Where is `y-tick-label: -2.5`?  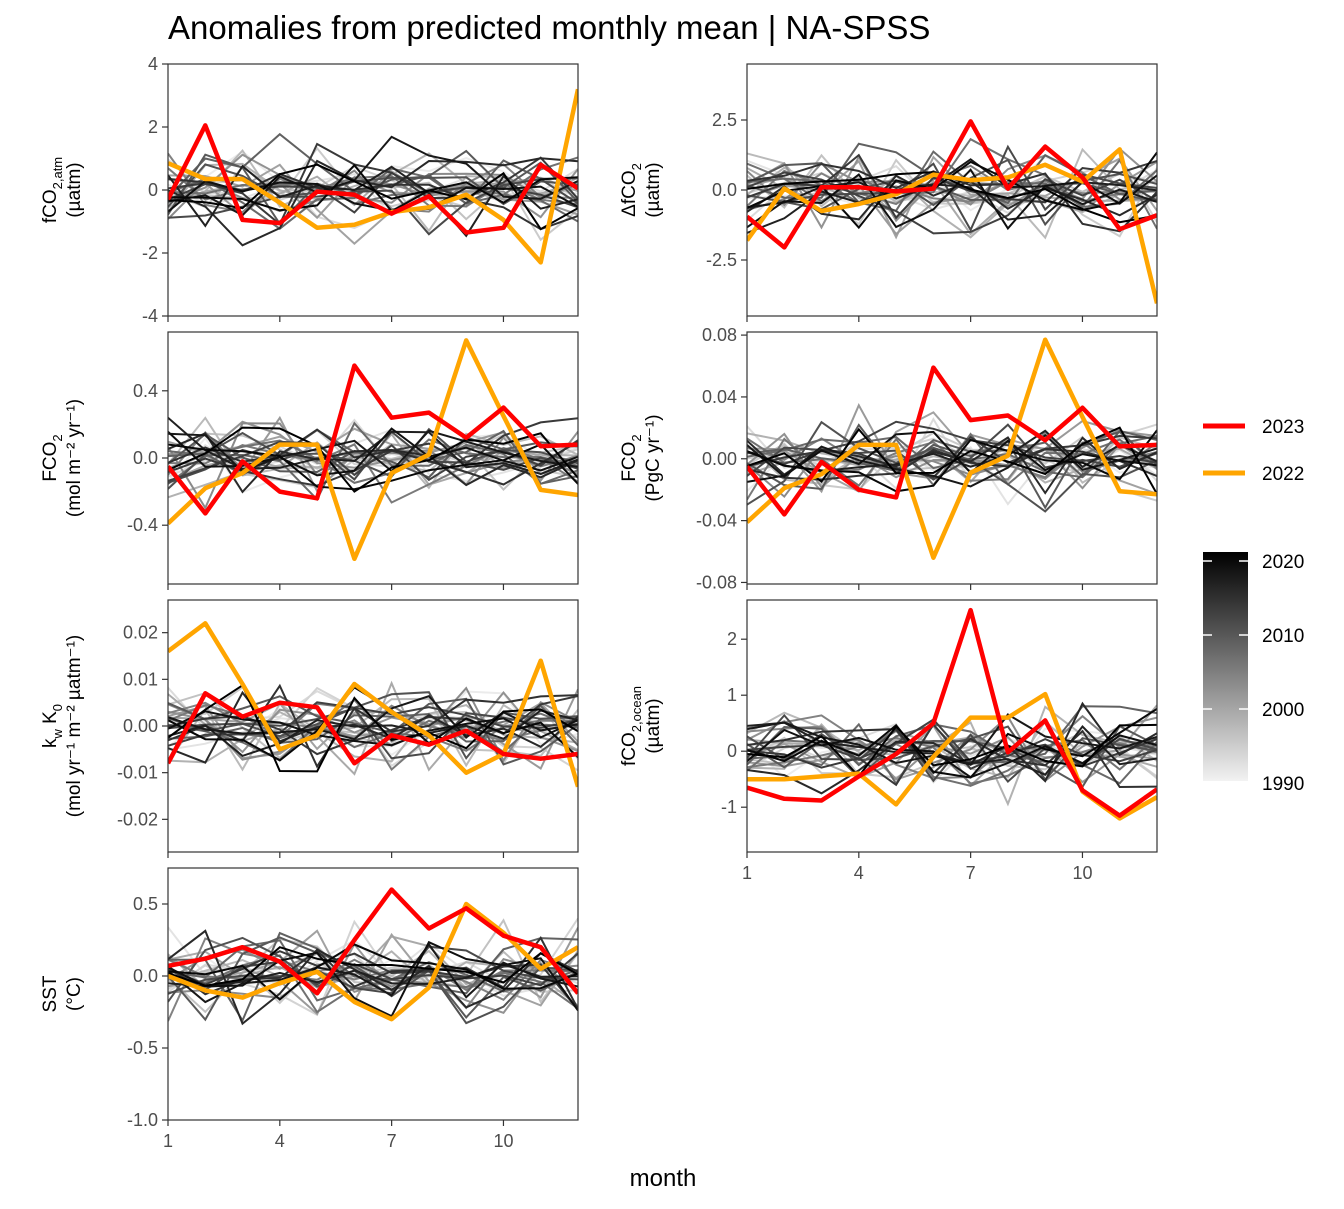 y-tick-label: -2.5 is located at coordinates (721, 260).